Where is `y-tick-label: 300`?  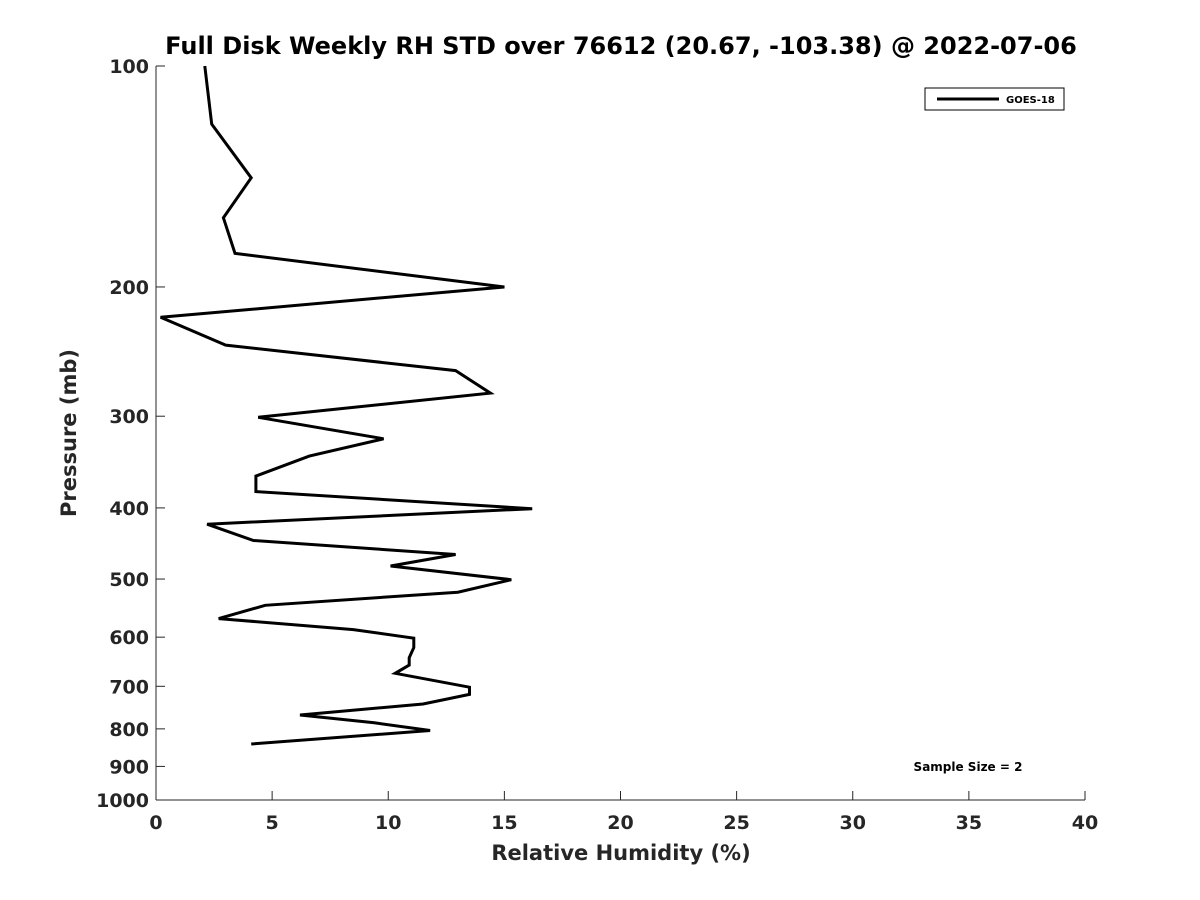
y-tick-label: 300 is located at coordinates (129, 417).